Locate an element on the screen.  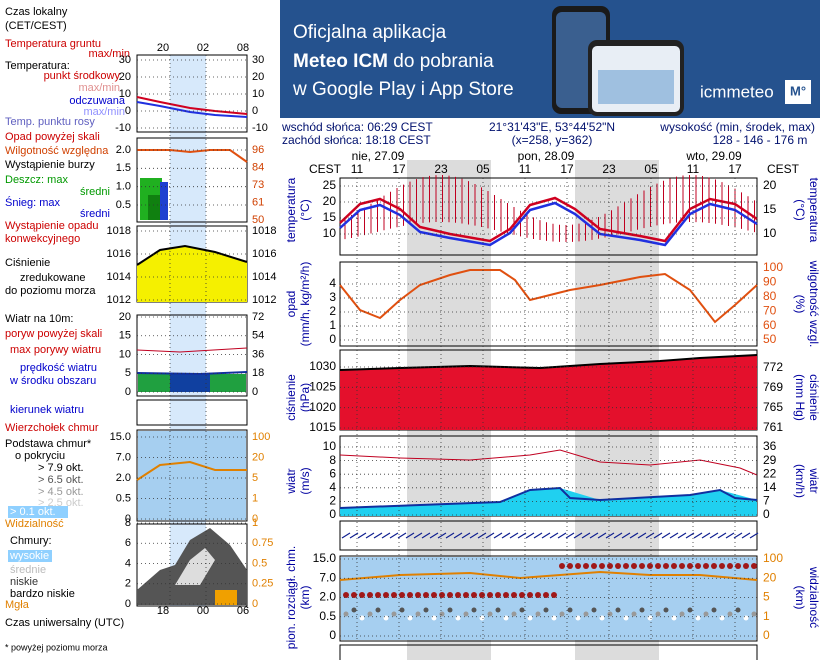
y2-tick-label: 10 is located at coordinates (770, 233).